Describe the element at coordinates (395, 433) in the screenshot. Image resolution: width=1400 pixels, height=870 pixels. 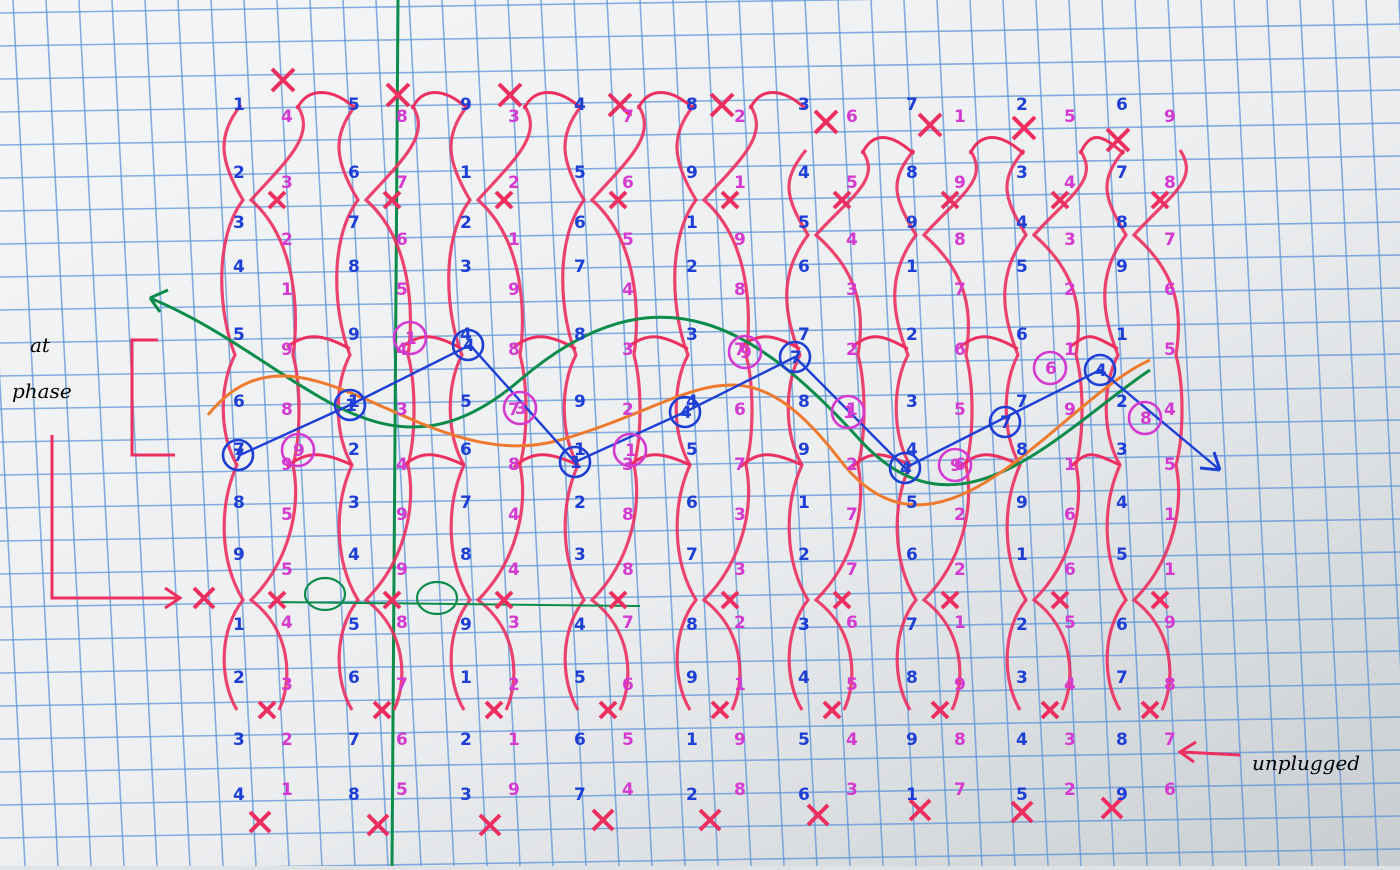
I see `green-vertical-line` at that location.